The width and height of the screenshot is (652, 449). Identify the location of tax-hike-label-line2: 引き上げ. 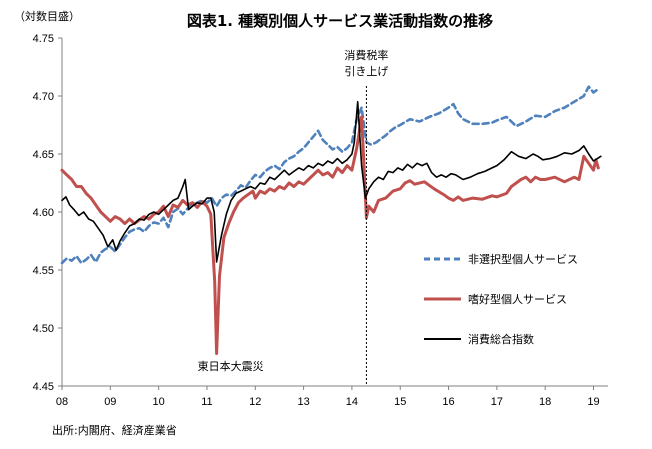
(366, 71).